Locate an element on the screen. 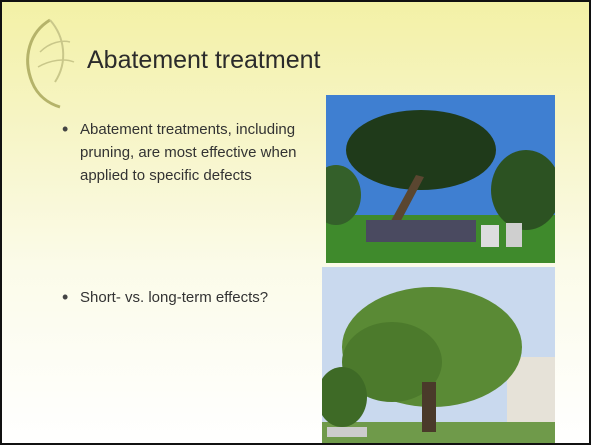 The image size is (591, 445). leaf-logo is located at coordinates (50, 63).